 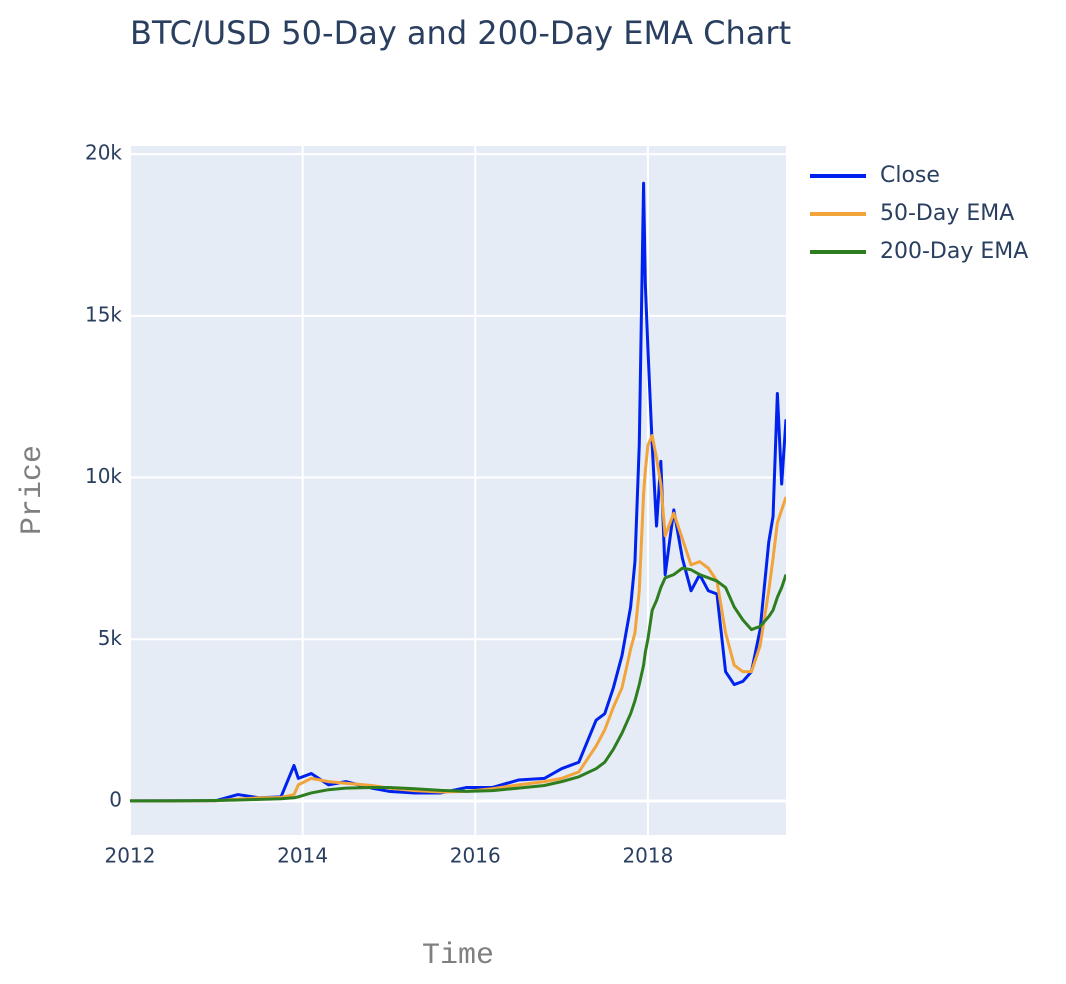 What do you see at coordinates (103, 314) in the screenshot?
I see `y-tick-label: 15k` at bounding box center [103, 314].